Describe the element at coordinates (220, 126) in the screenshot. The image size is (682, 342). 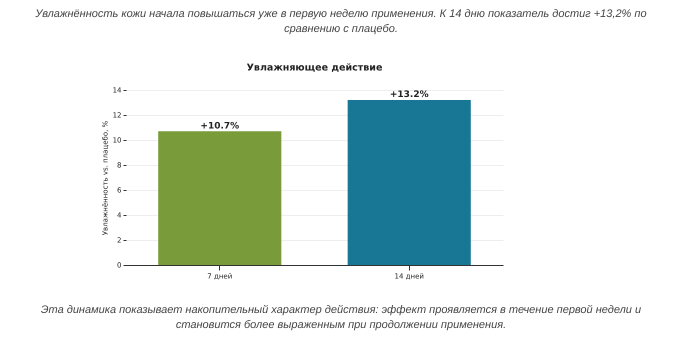
I see `data-label: +10.7%` at that location.